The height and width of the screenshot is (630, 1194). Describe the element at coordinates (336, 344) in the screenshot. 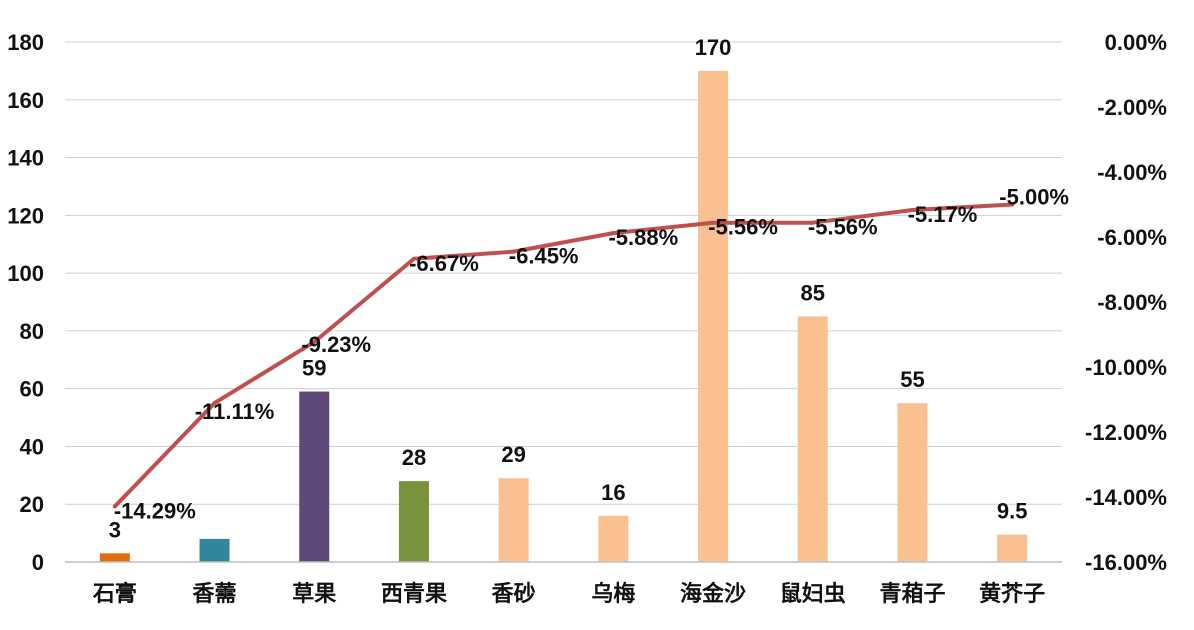

I see `line-value-label: -9.23%` at that location.